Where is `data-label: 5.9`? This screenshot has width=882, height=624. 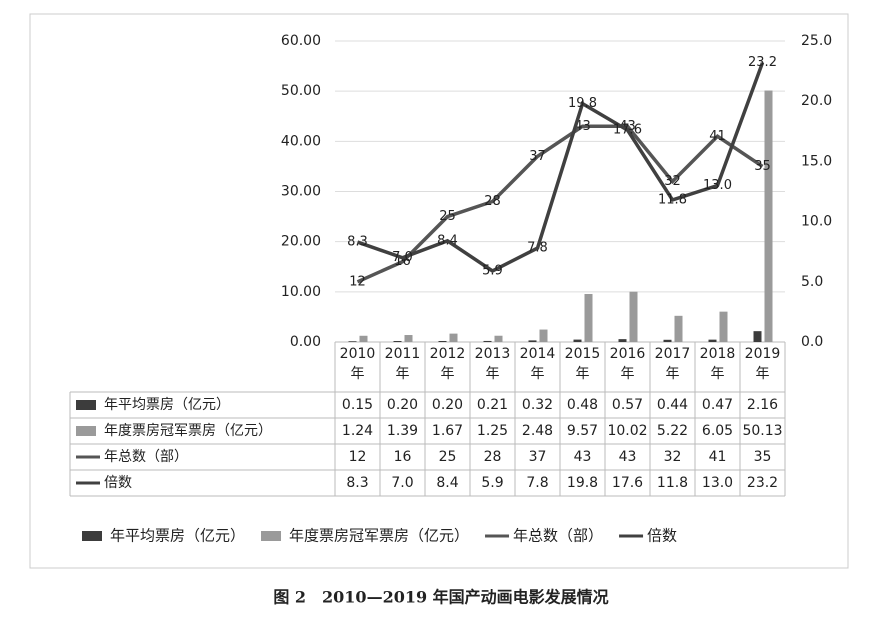
data-label: 5.9 is located at coordinates (492, 270).